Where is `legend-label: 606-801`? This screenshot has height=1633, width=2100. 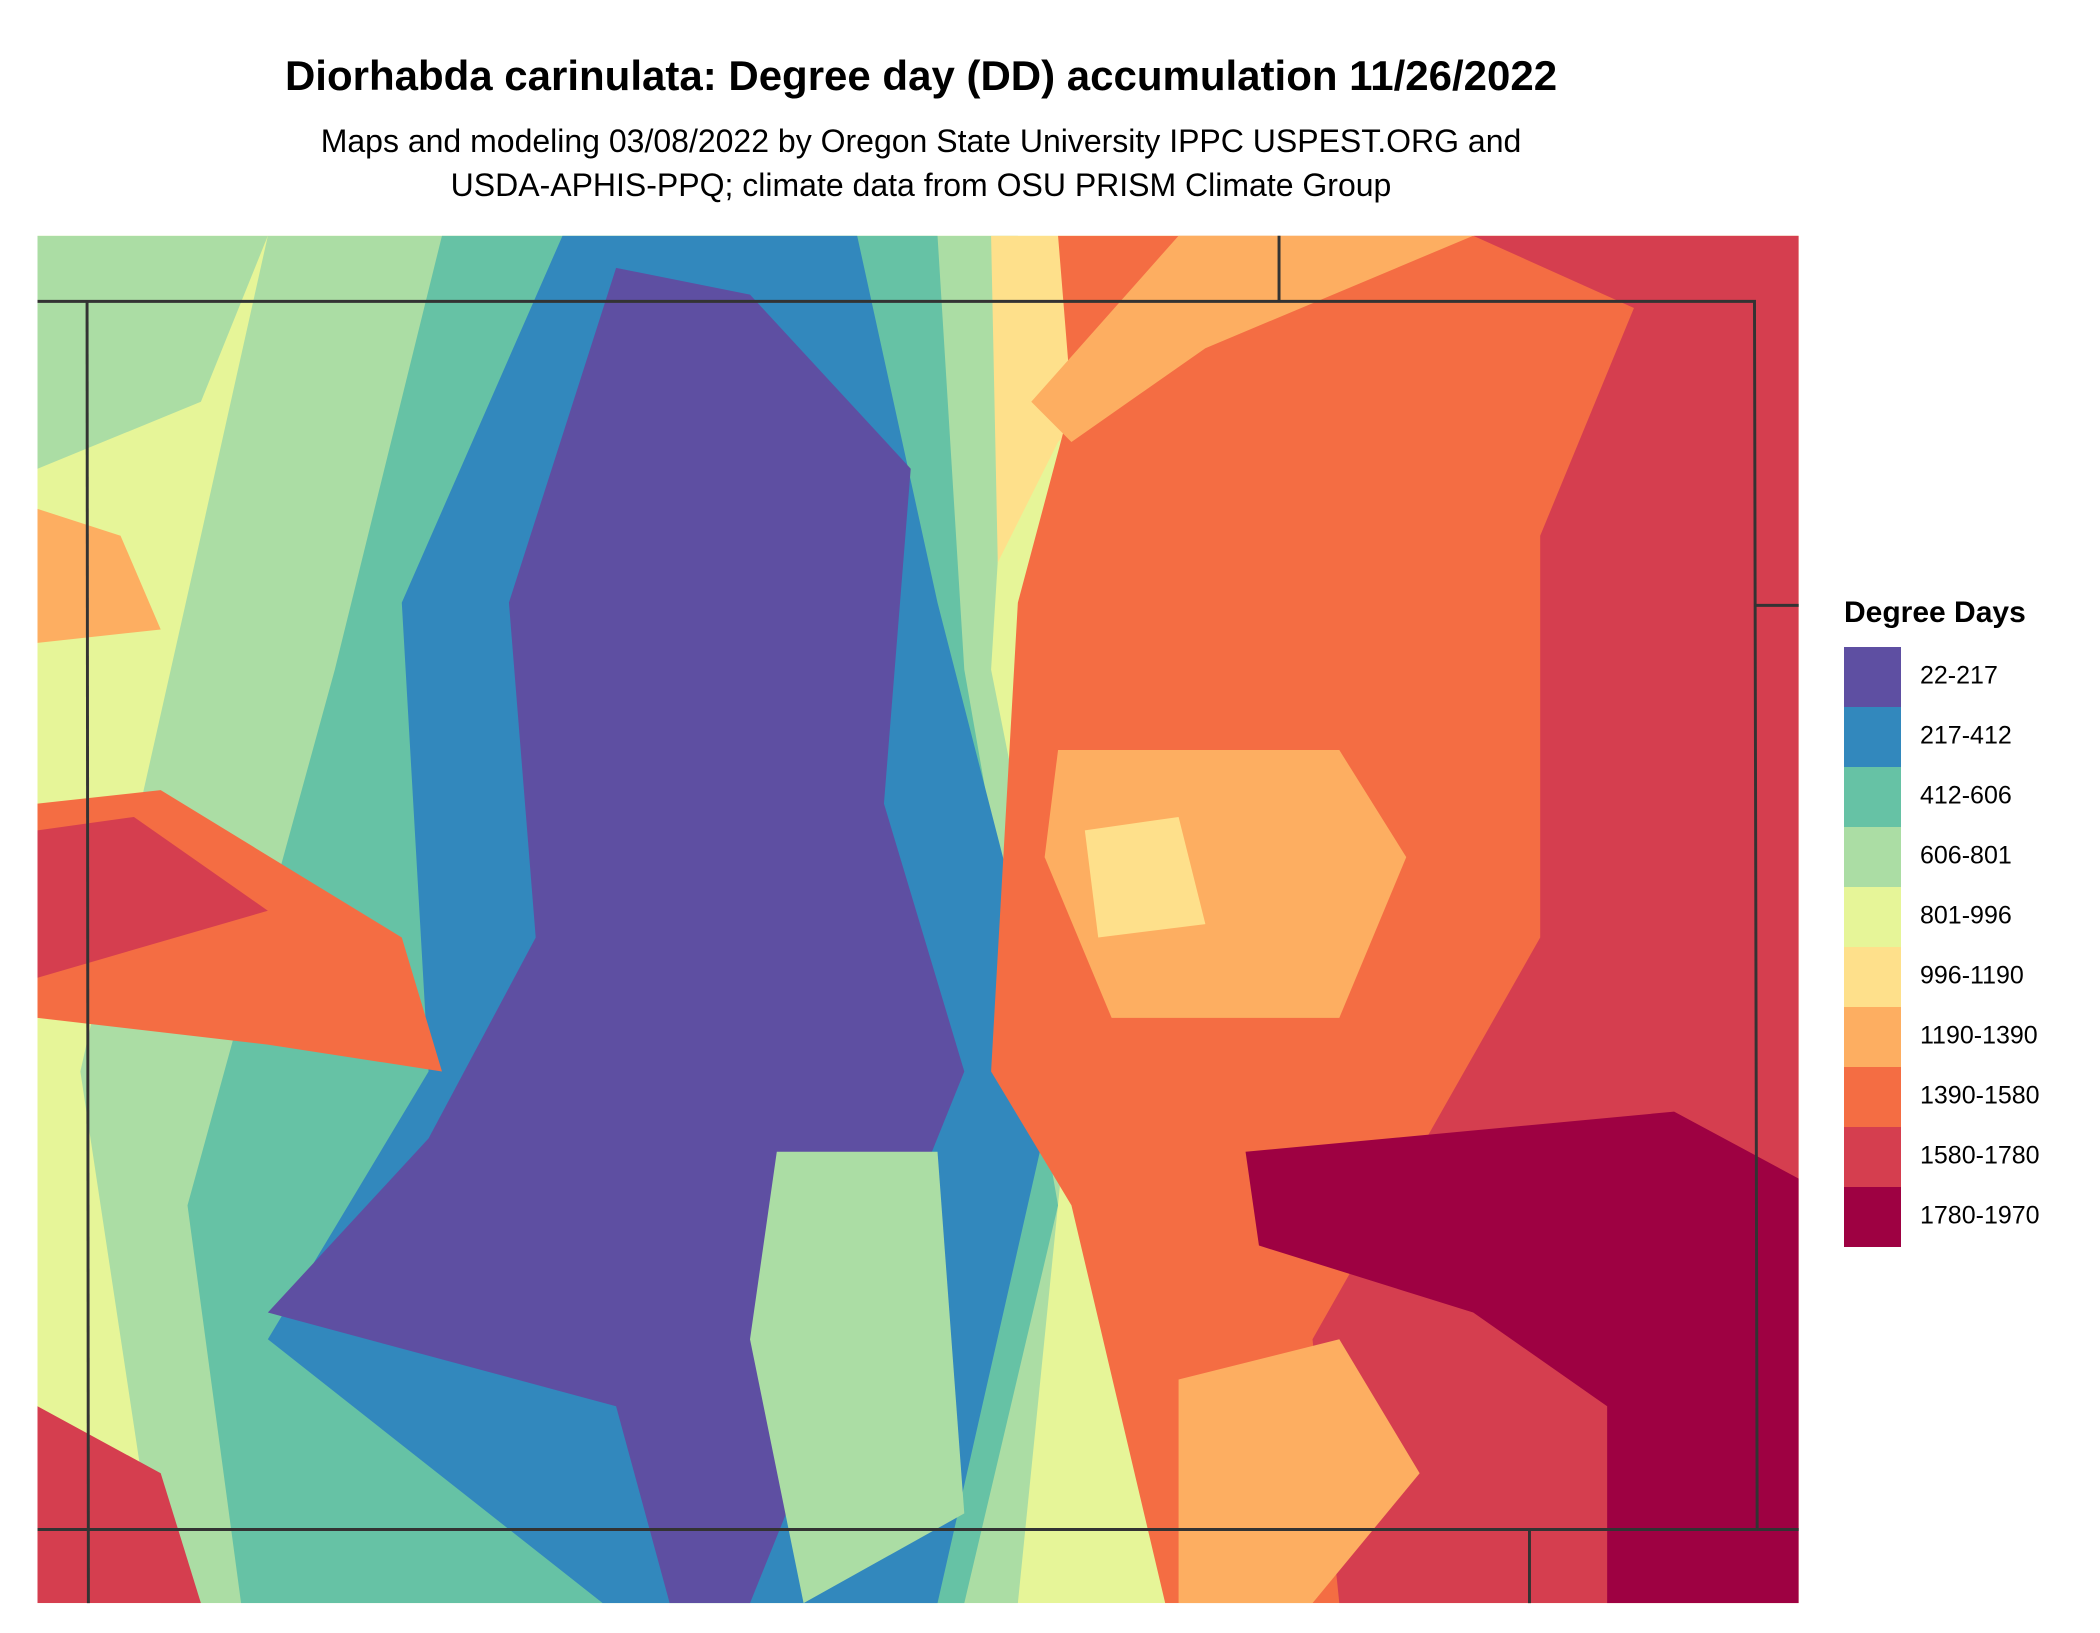
legend-label: 606-801 is located at coordinates (1966, 856).